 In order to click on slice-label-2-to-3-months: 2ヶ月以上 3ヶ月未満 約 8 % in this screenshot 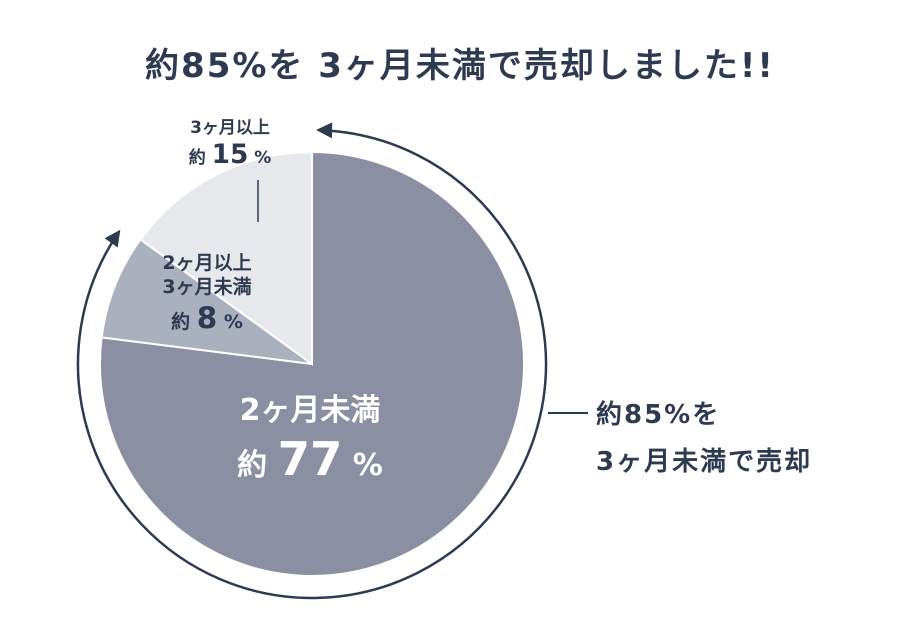, I will do `click(207, 294)`.